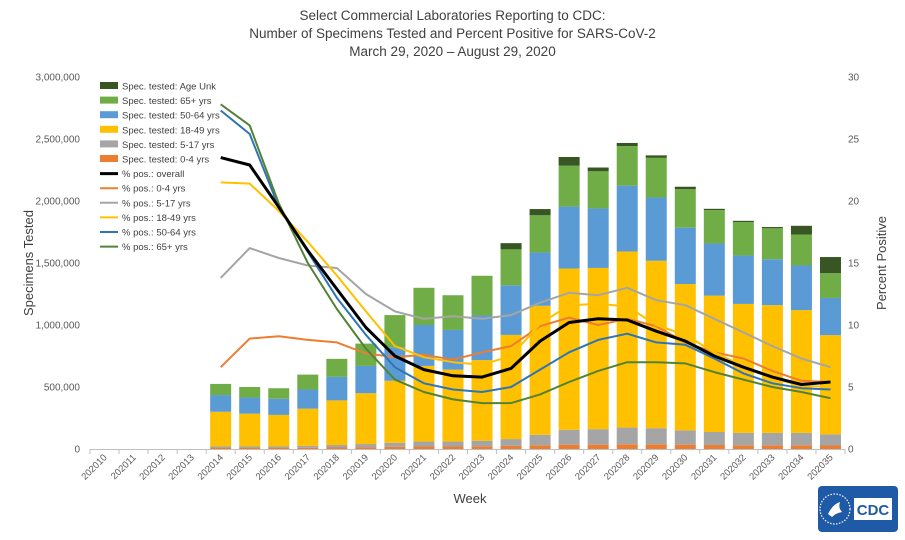 The width and height of the screenshot is (905, 540). I want to click on bar-202021-s3, so click(424, 345).